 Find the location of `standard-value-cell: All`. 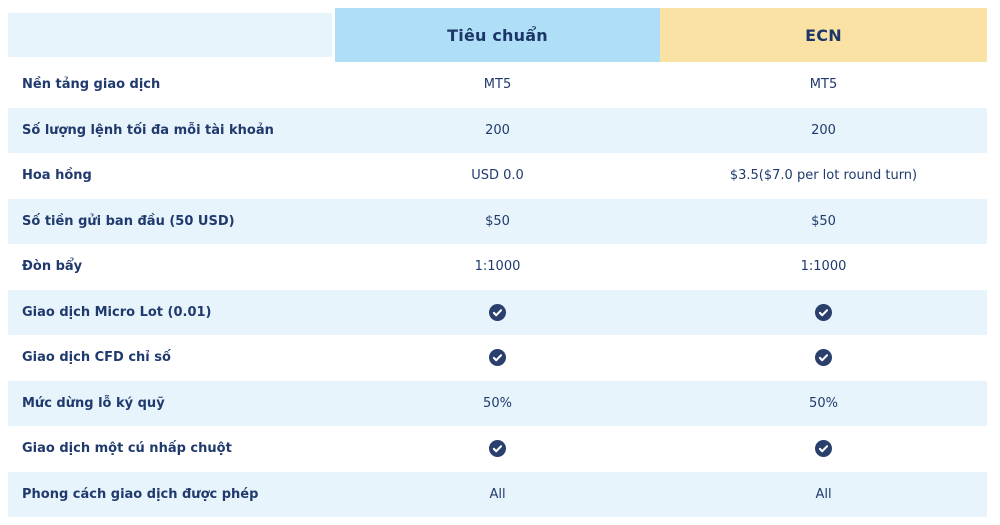

standard-value-cell: All is located at coordinates (497, 494).